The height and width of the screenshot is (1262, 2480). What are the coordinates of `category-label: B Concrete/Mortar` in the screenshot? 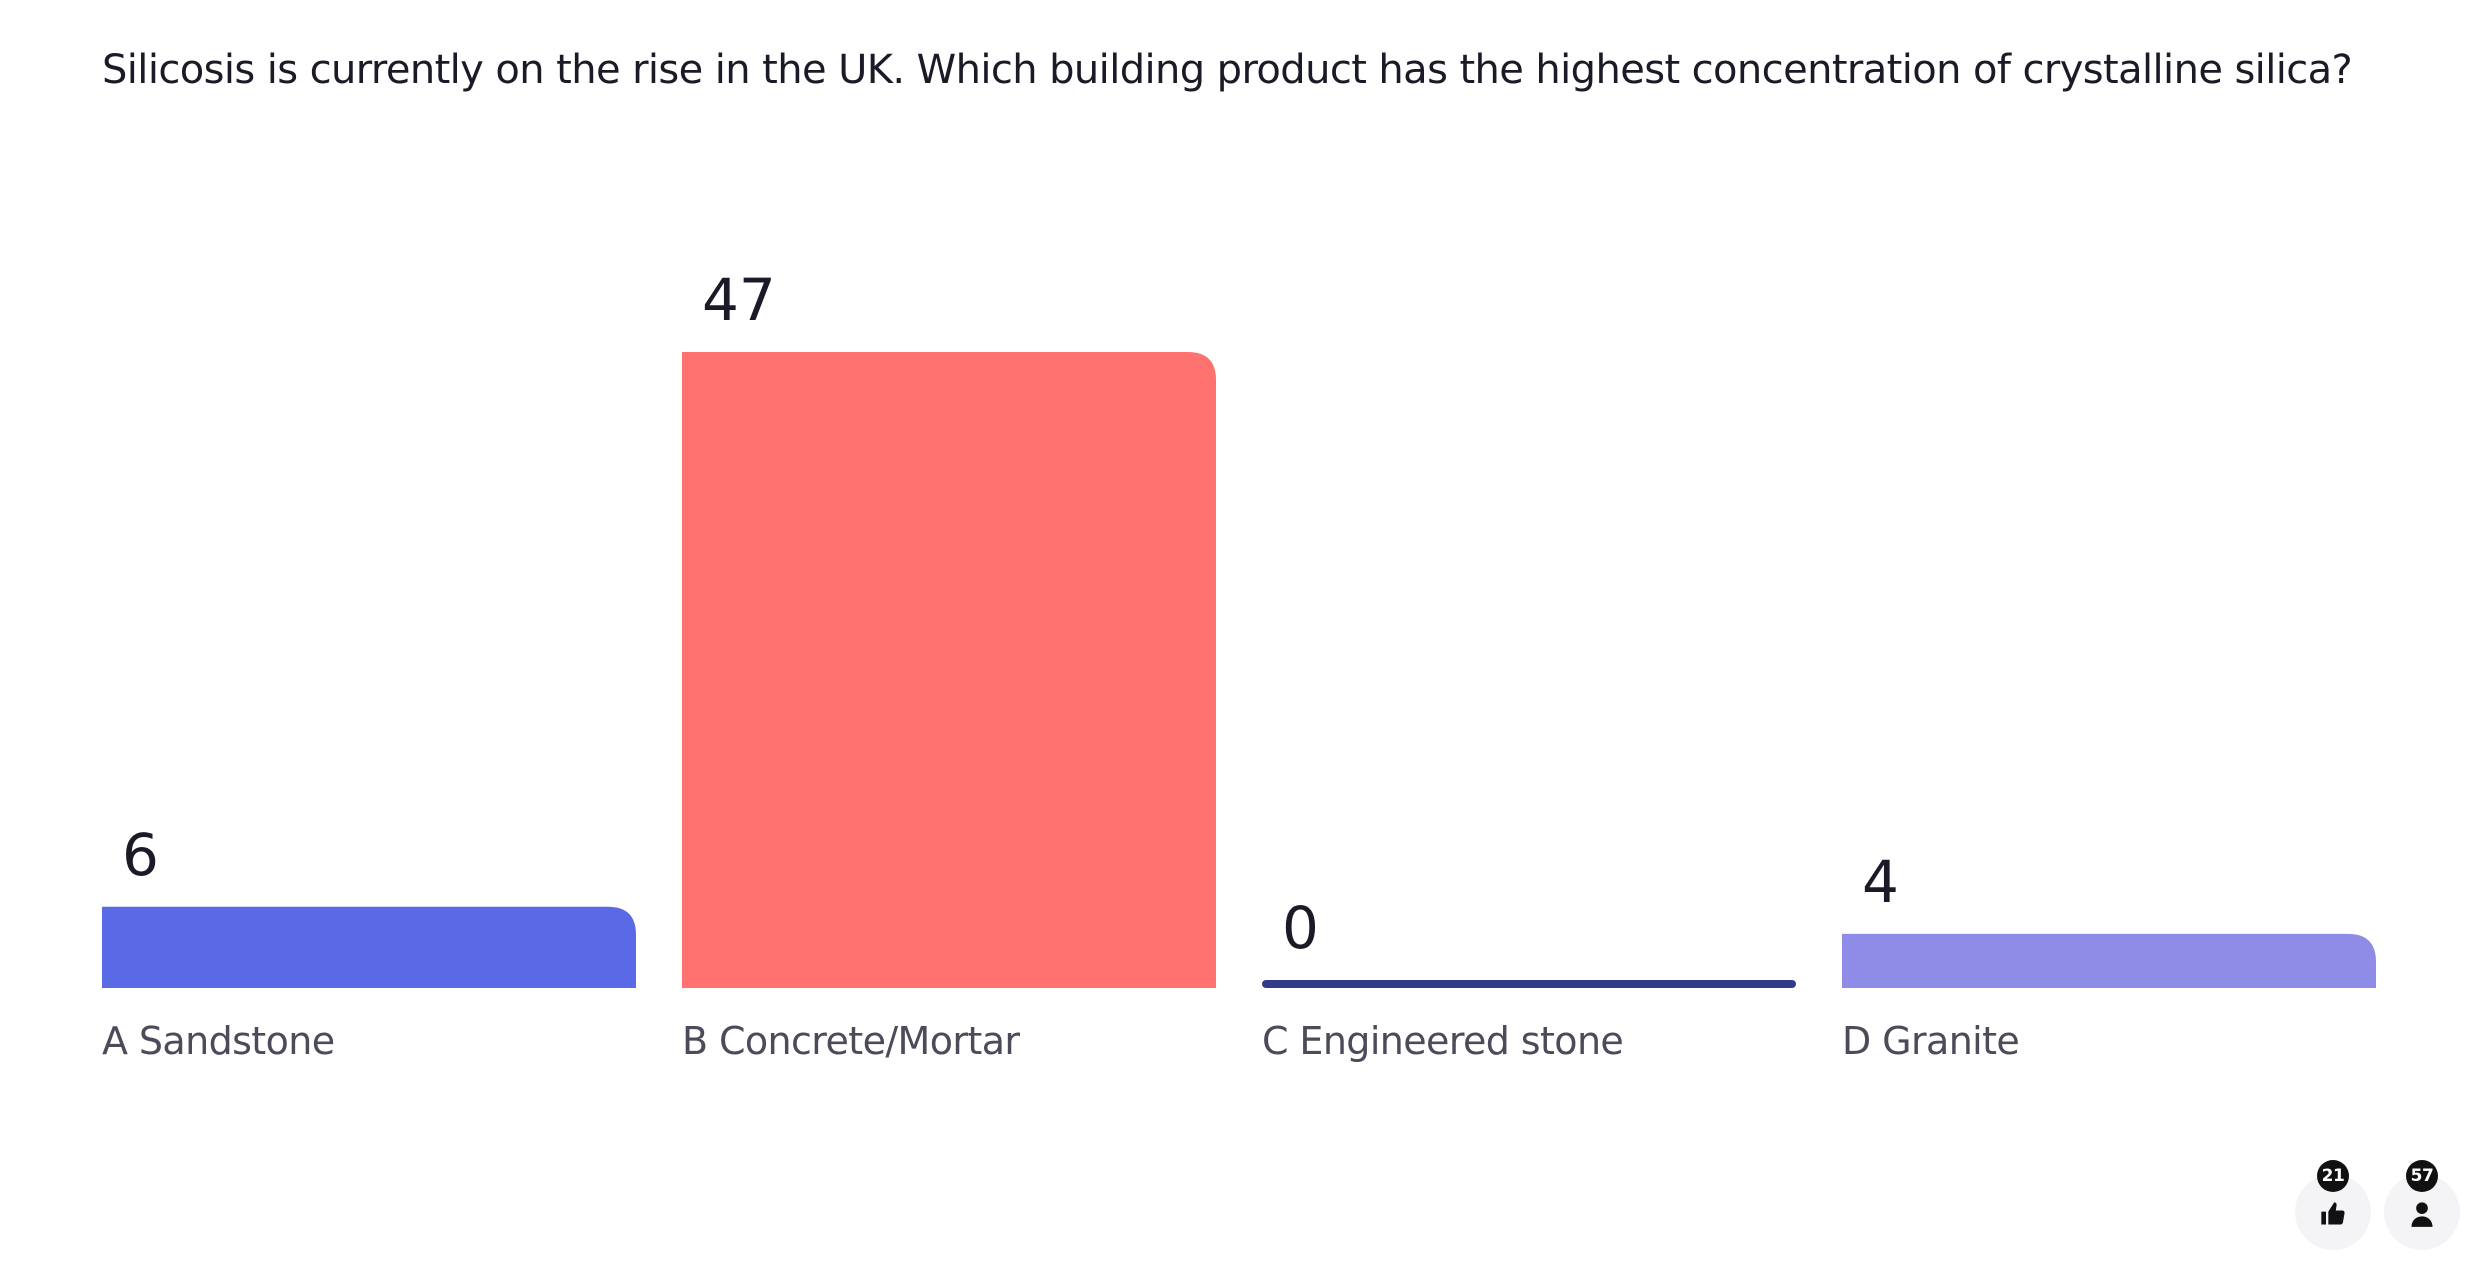 It's located at (851, 1041).